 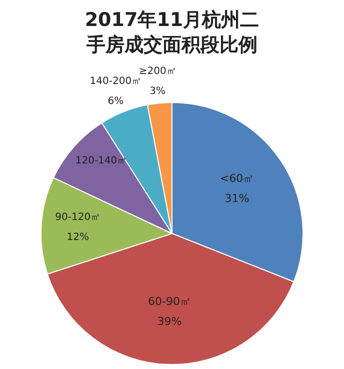 I want to click on chart-title: 2017年11月杭州二手房成交面积段比例, so click(x=172, y=33).